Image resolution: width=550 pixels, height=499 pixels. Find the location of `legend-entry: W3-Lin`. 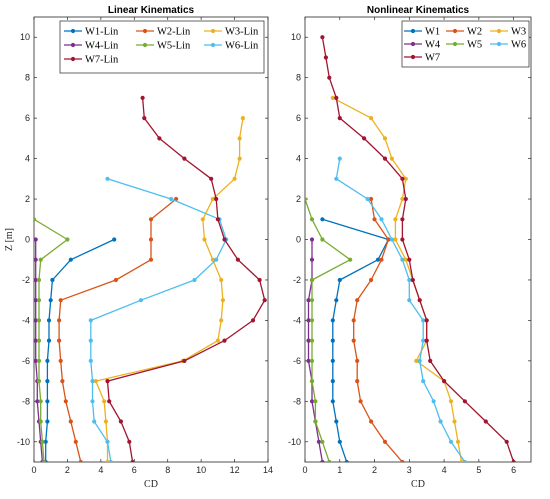

legend-entry: W3-Lin is located at coordinates (242, 32).